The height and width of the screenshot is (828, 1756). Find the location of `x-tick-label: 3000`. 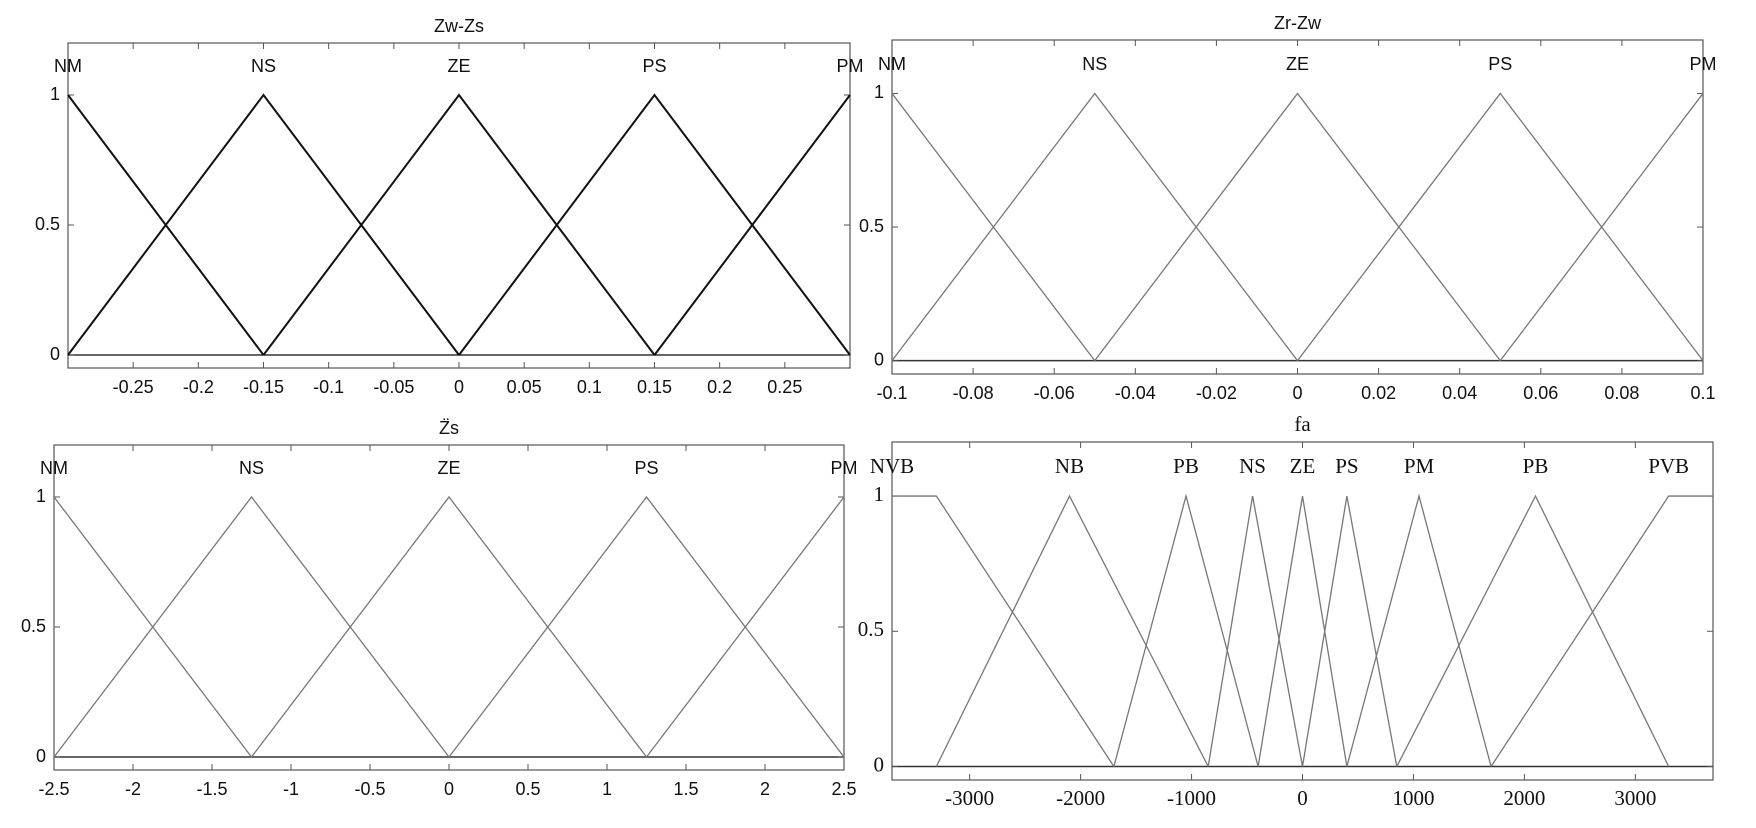

x-tick-label: 3000 is located at coordinates (1635, 798).